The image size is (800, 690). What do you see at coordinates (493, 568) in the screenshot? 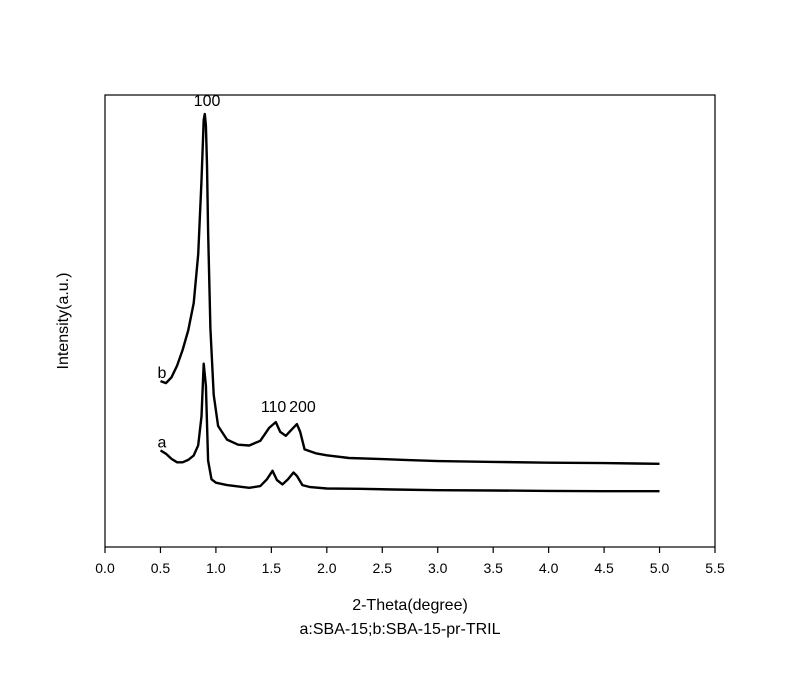
I see `x-tick-label: 3.5` at bounding box center [493, 568].